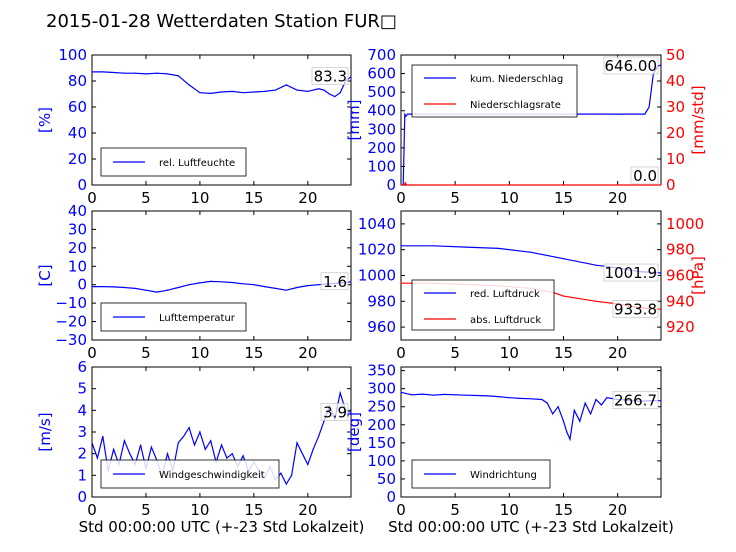 This screenshot has height=552, width=736. I want to click on series-line-rel-luftfeuchte, so click(222, 84).